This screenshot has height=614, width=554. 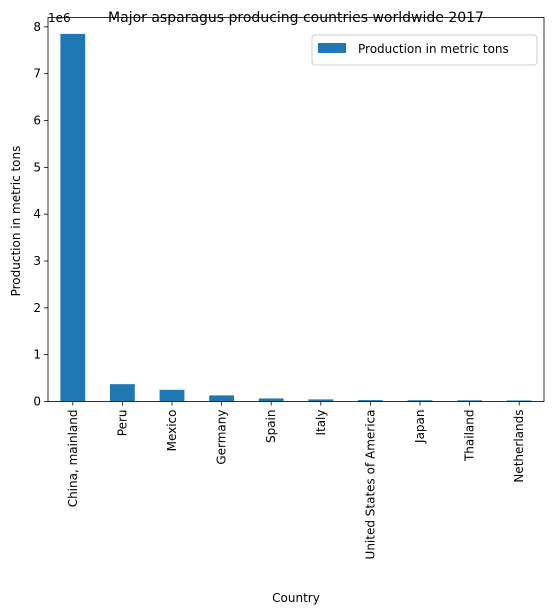 I want to click on y-axis-title: Production in metric tons, so click(x=16, y=221).